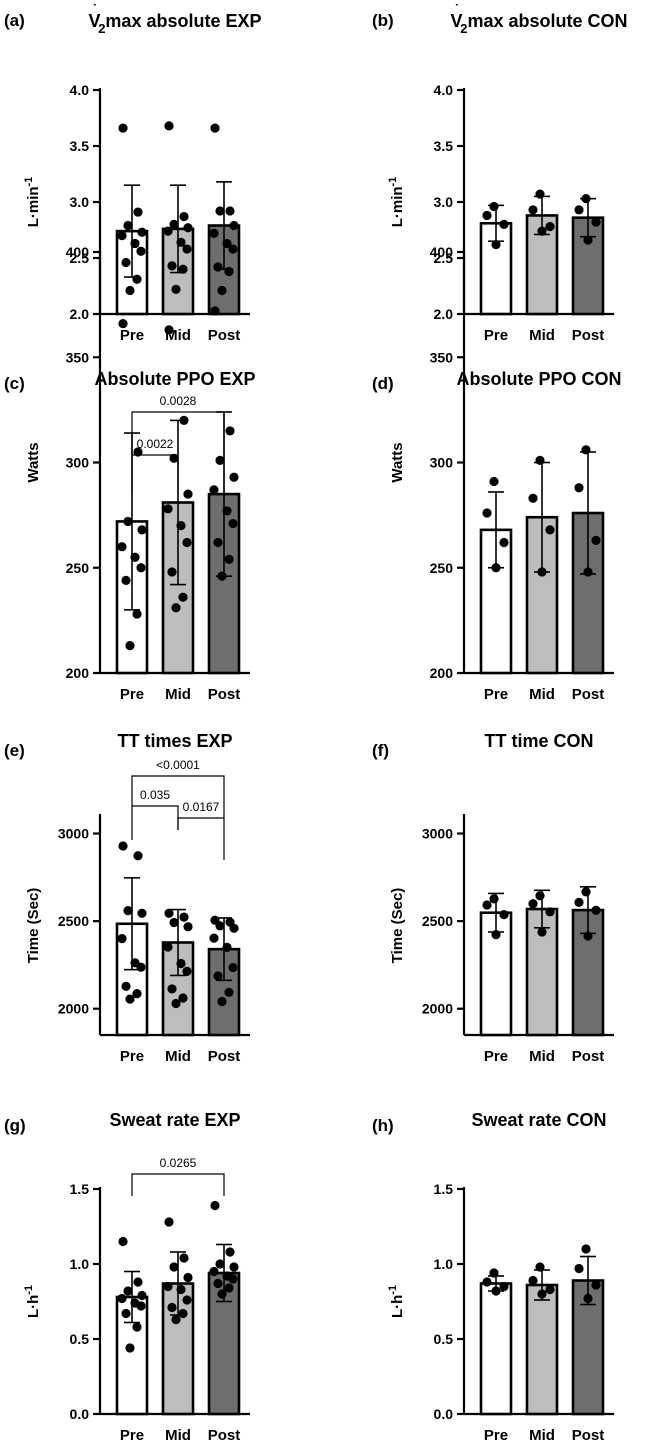 This screenshot has width=664, height=1442. What do you see at coordinates (80, 1339) in the screenshot?
I see `y-tick-label: 0.5` at bounding box center [80, 1339].